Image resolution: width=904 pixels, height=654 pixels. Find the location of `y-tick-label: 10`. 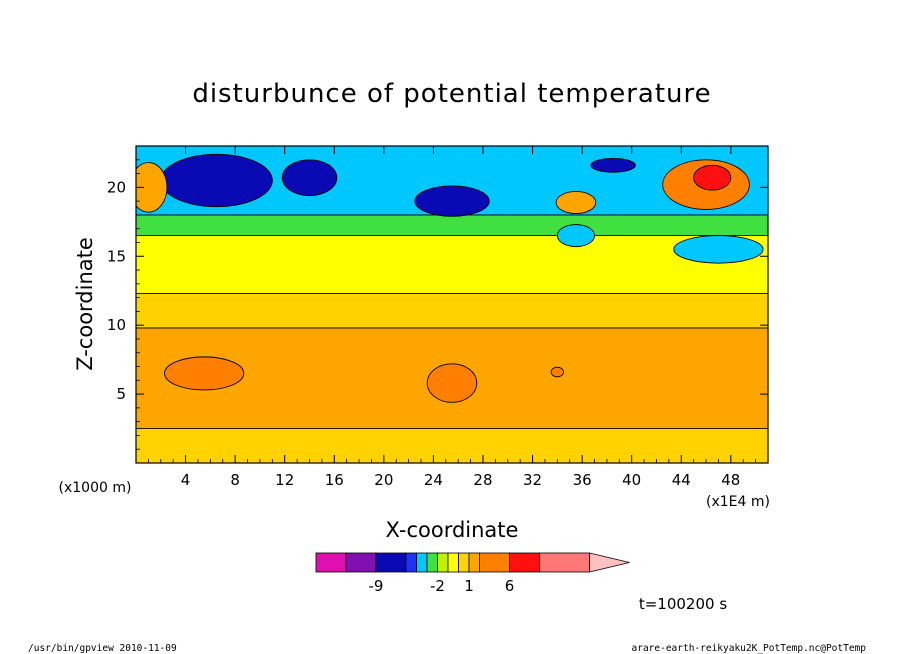

y-tick-label: 10 is located at coordinates (116, 325).